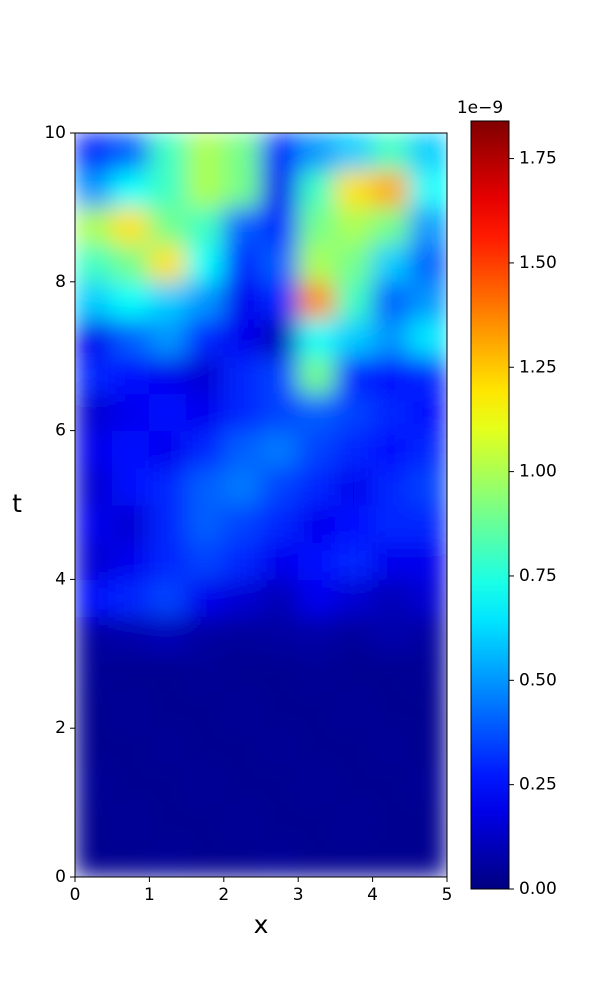 The image size is (600, 1000). I want to click on y-tick-label: 8, so click(60, 282).